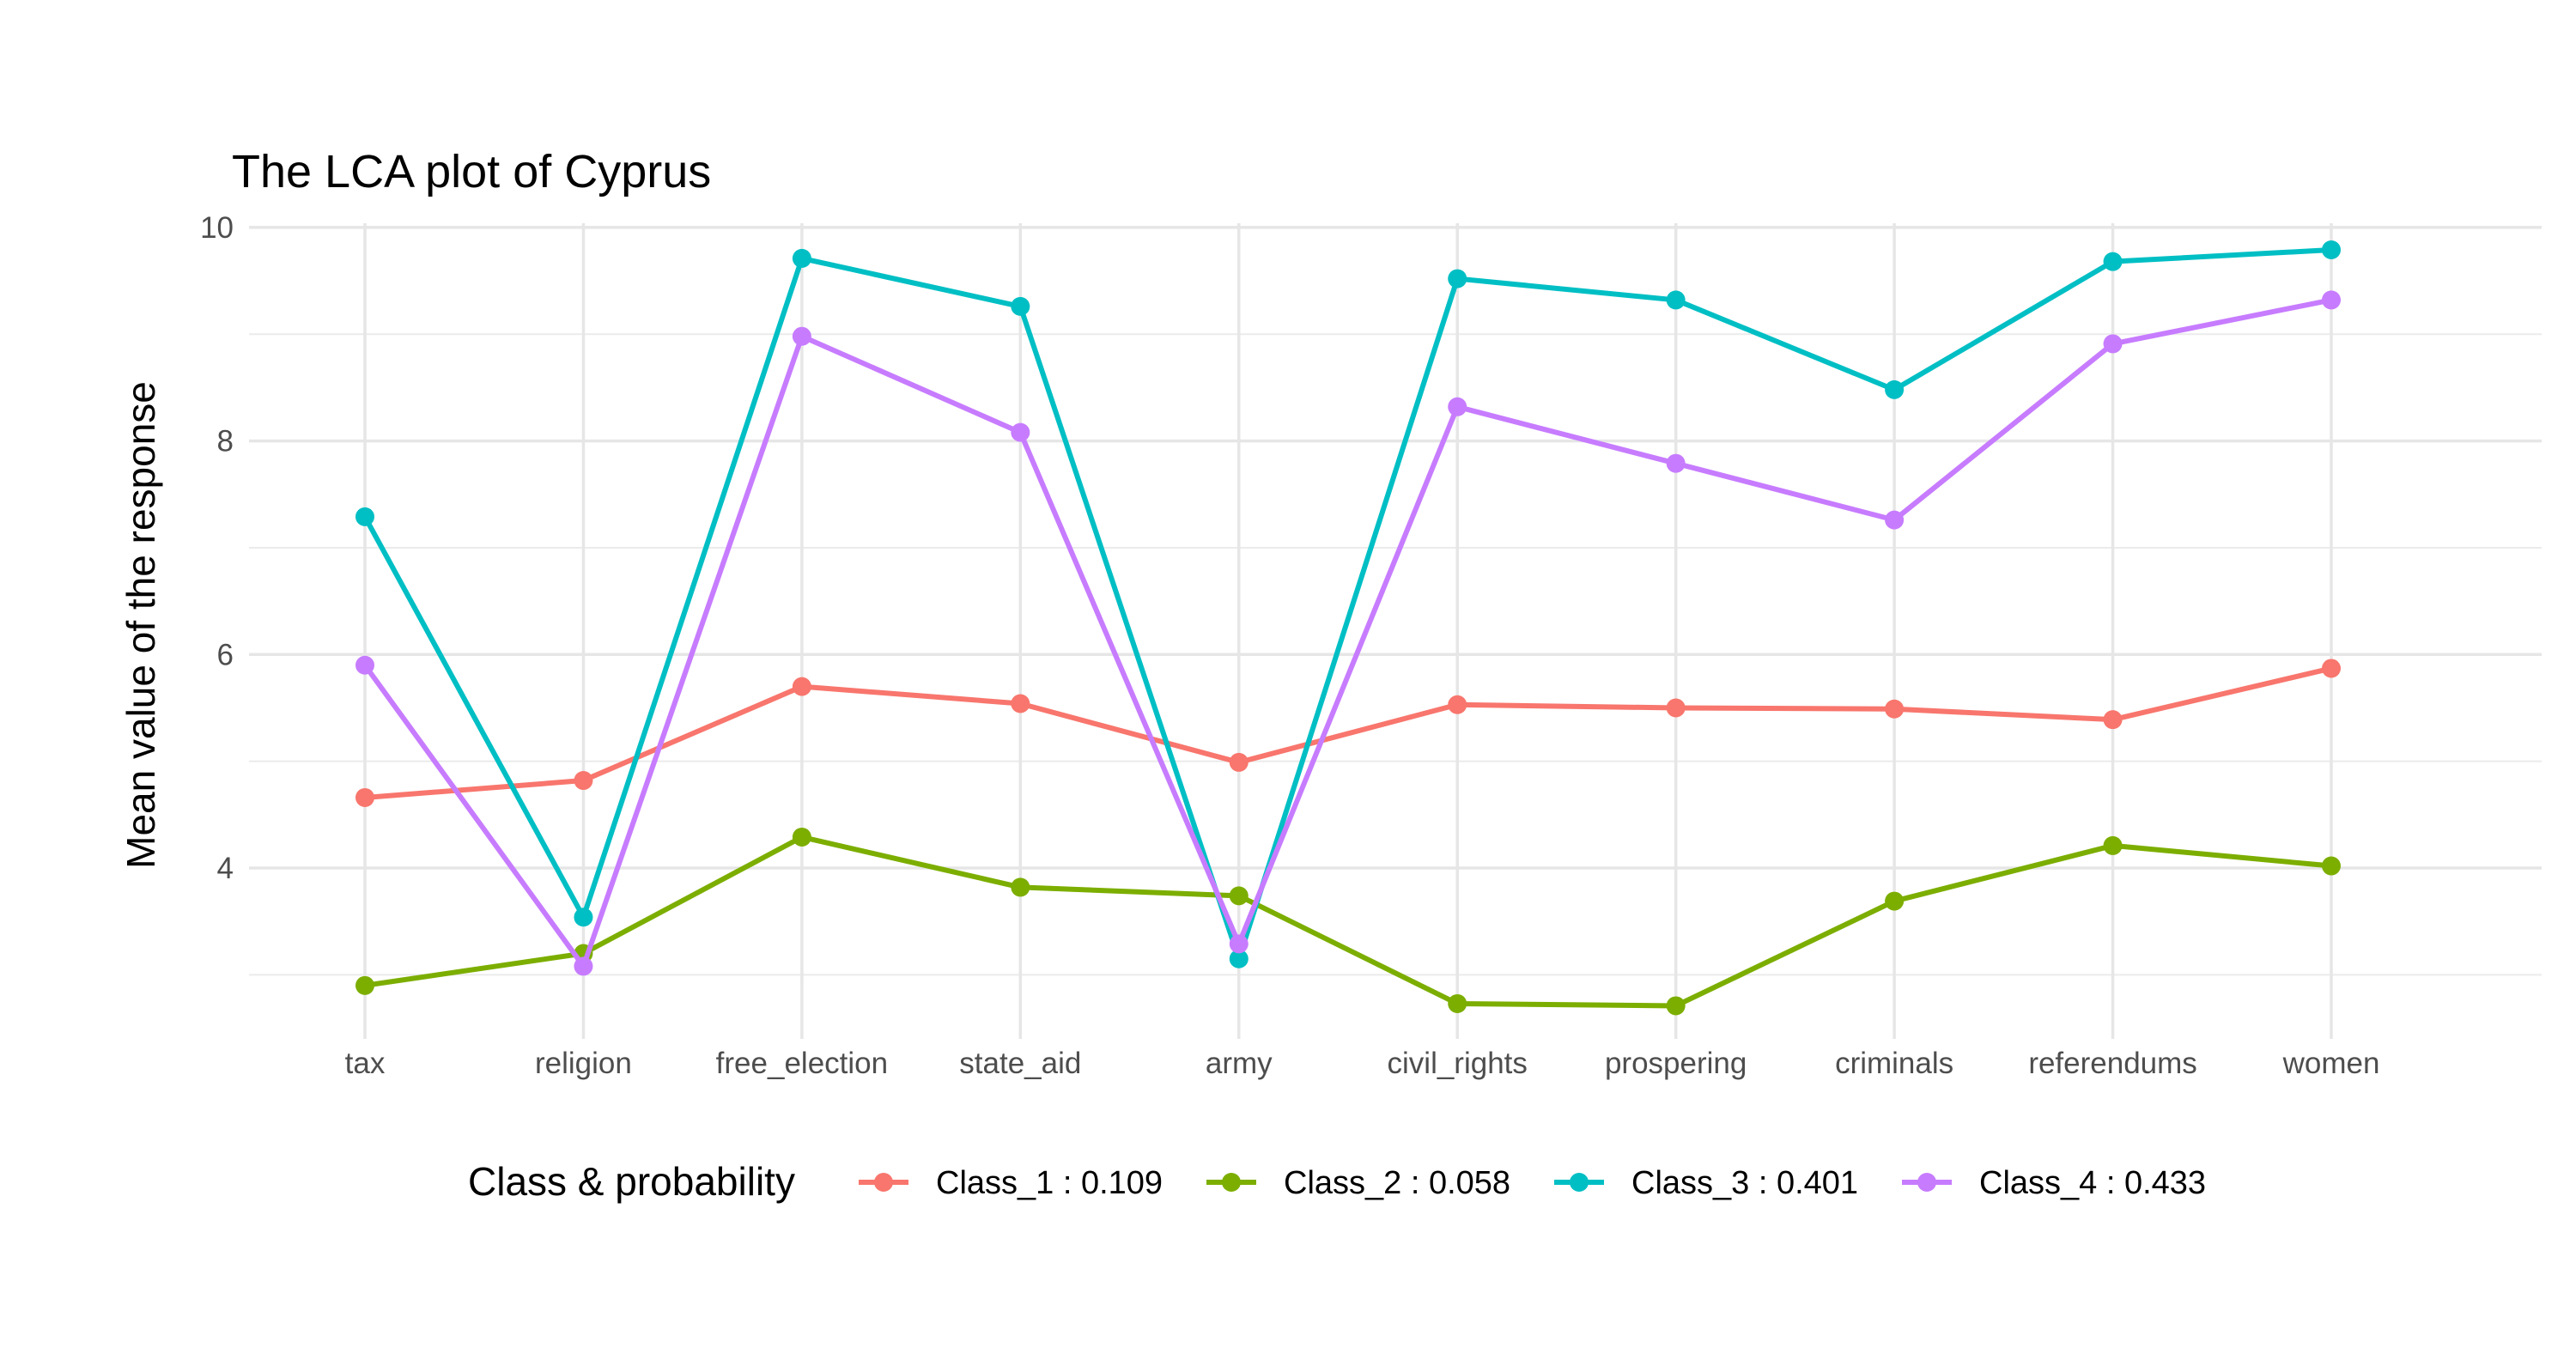 The height and width of the screenshot is (1366, 2576). I want to click on data-point-1-army, so click(1239, 762).